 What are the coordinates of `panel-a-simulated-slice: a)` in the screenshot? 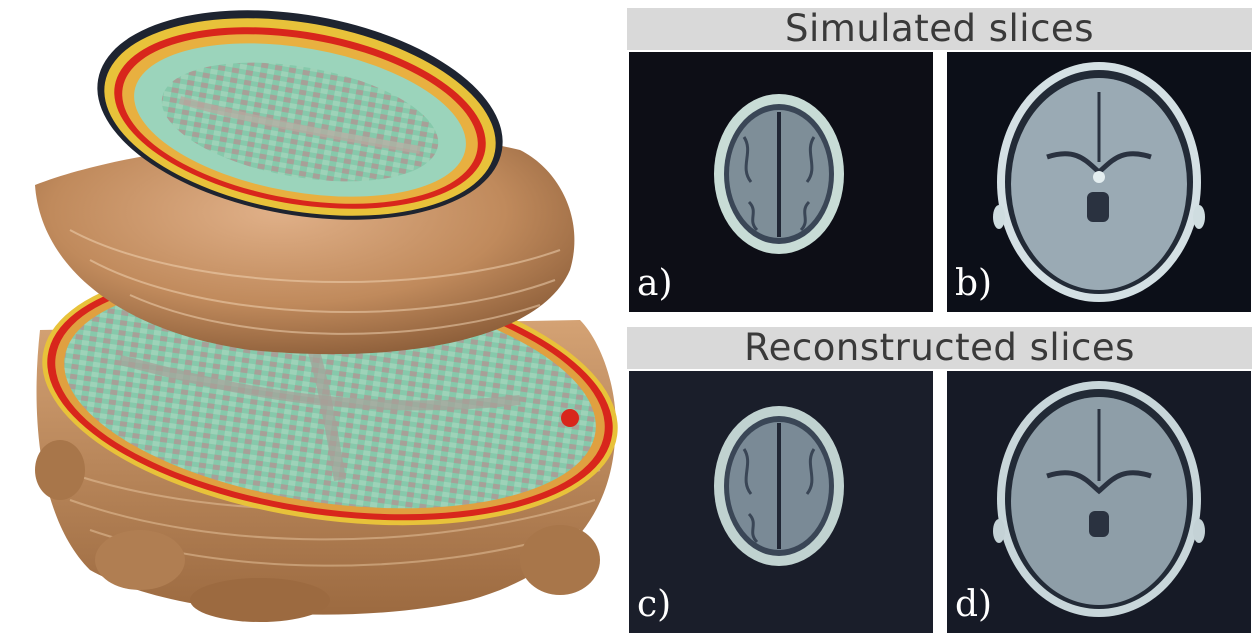 It's located at (781, 182).